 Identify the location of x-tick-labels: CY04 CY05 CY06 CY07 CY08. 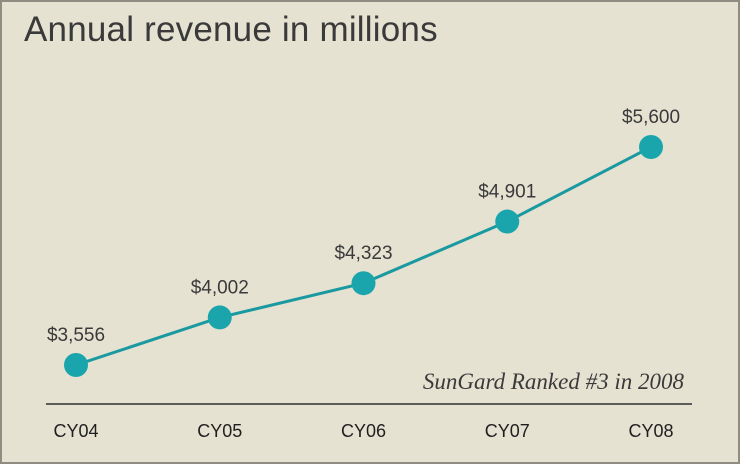
(363, 431).